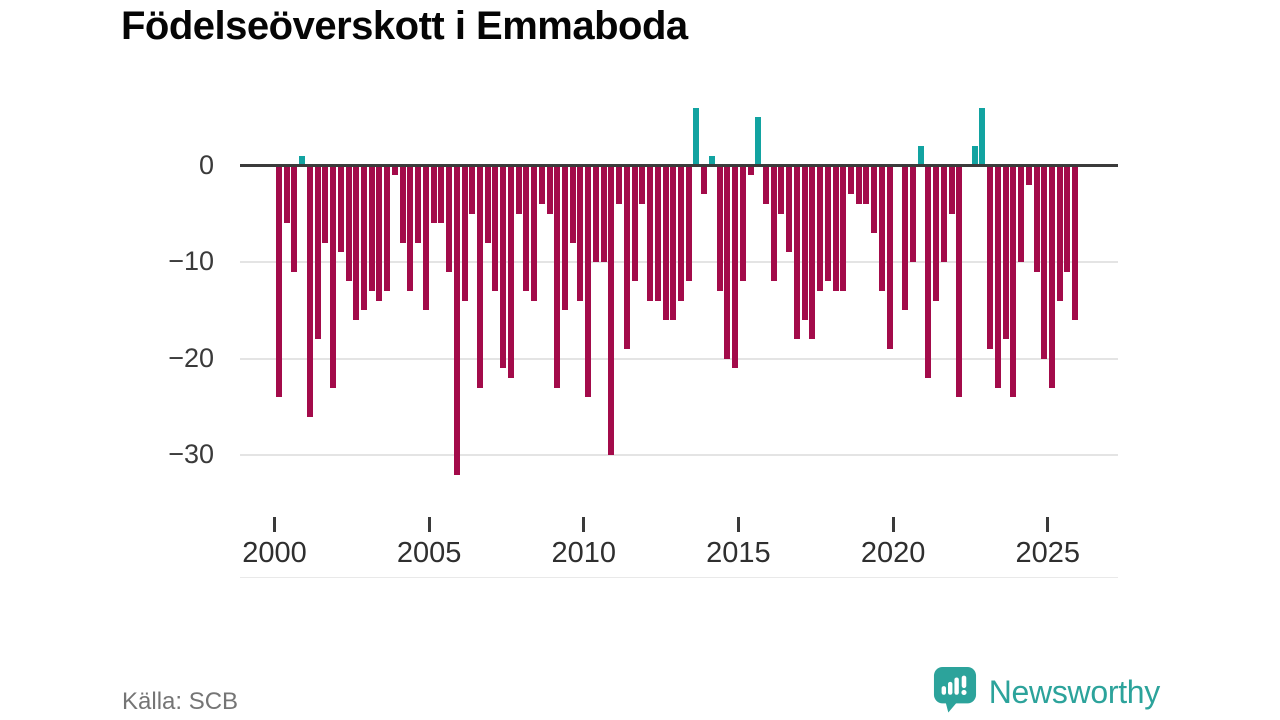 This screenshot has height=720, width=1280. What do you see at coordinates (758, 141) in the screenshot?
I see `bar-2015-Q3` at bounding box center [758, 141].